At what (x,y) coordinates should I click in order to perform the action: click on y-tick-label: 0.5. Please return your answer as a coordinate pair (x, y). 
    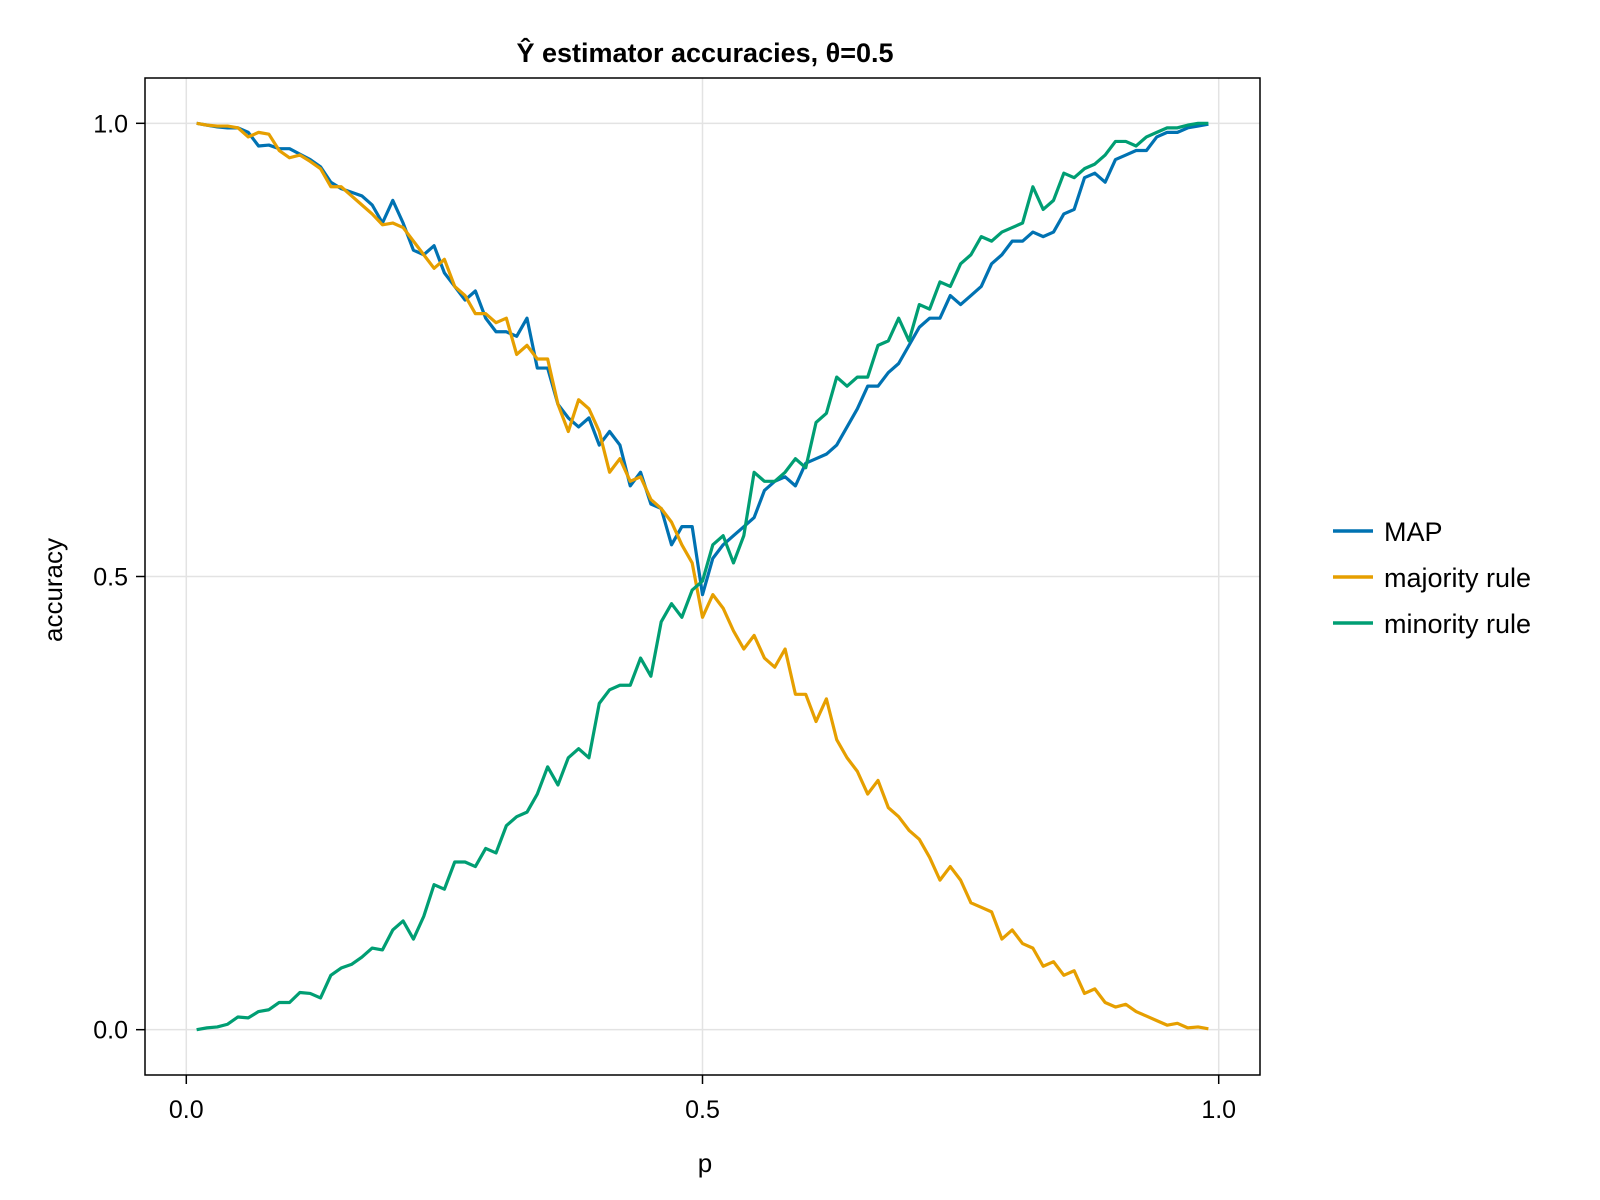
    Looking at the image, I should click on (110, 578).